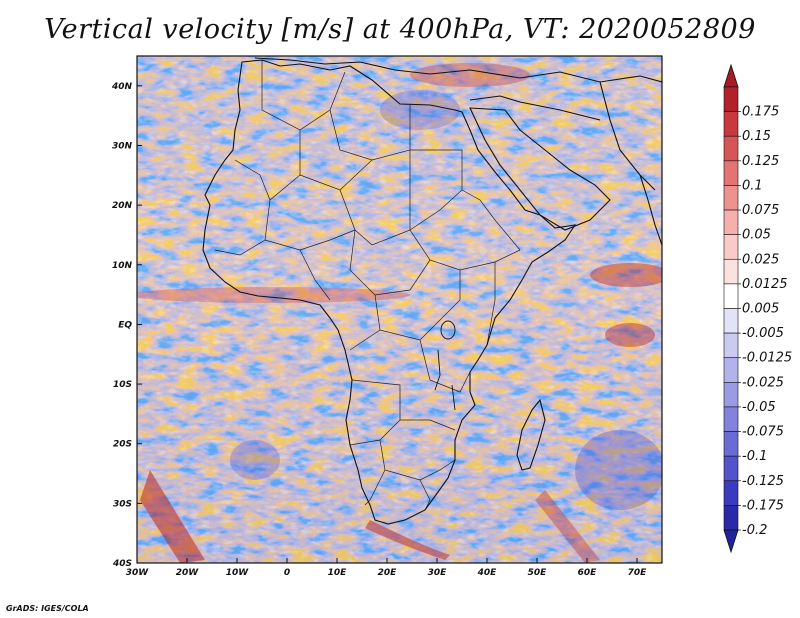 Image resolution: width=800 pixels, height=618 pixels. What do you see at coordinates (287, 573) in the screenshot?
I see `x-tick-label: 0` at bounding box center [287, 573].